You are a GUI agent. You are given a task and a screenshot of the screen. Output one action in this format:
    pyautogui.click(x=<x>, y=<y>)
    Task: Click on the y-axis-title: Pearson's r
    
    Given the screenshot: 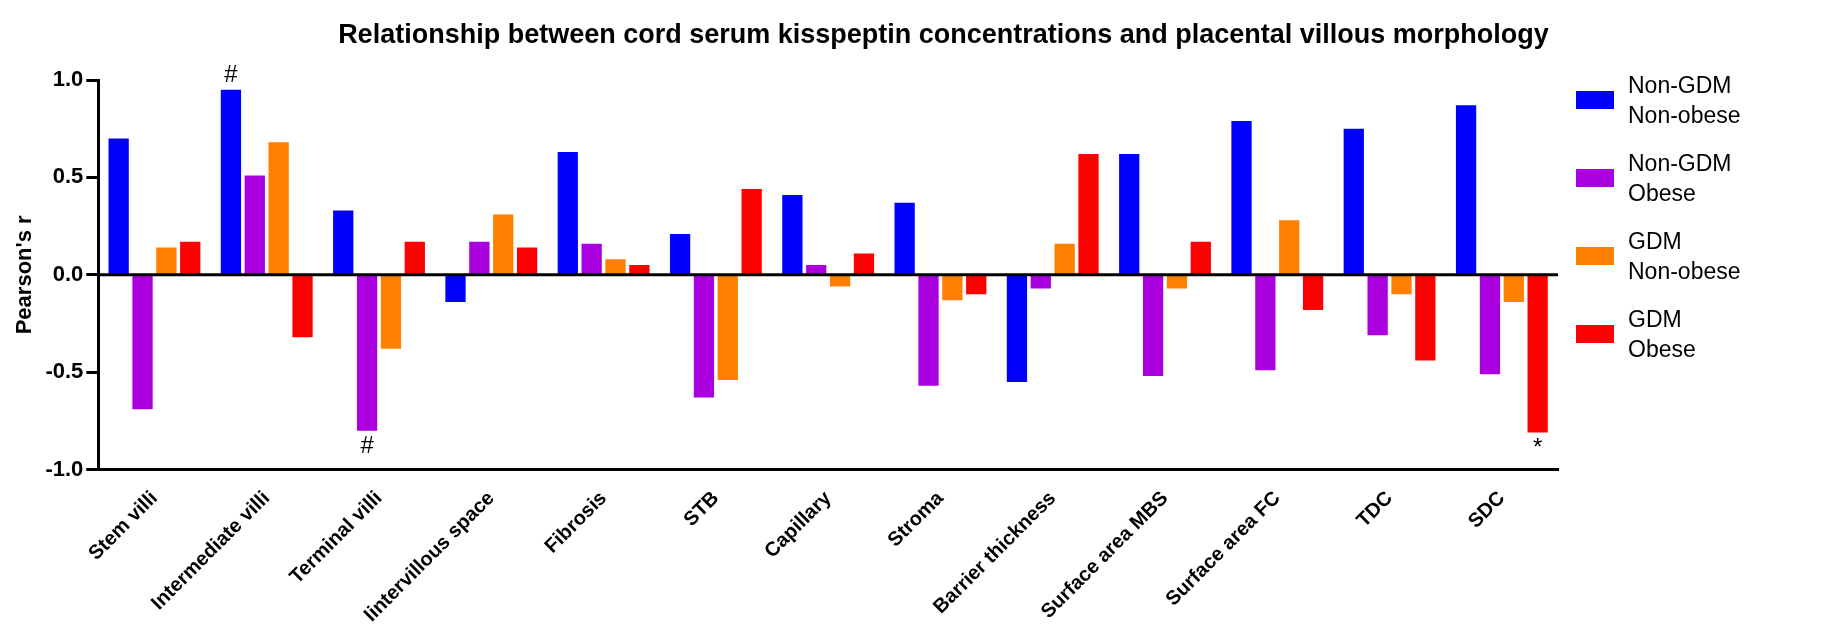 What is the action you would take?
    pyautogui.click(x=24, y=274)
    